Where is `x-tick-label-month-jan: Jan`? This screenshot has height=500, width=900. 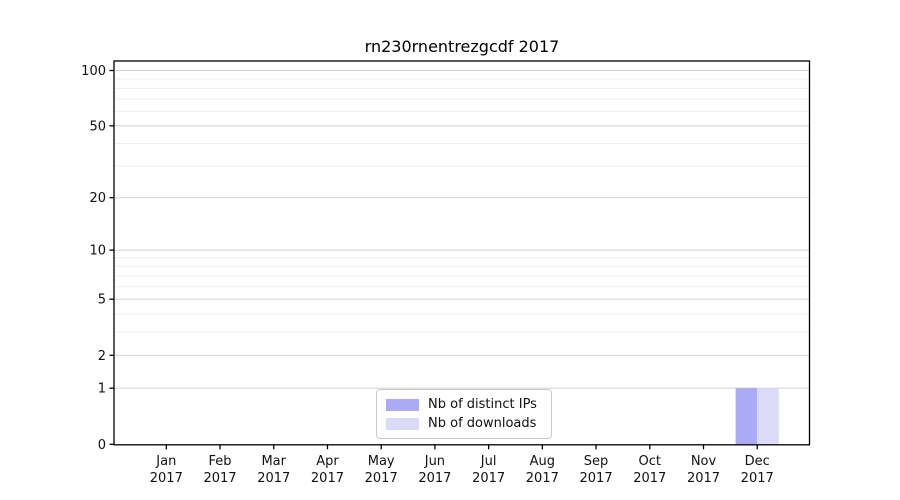 x-tick-label-month-jan: Jan is located at coordinates (165, 461).